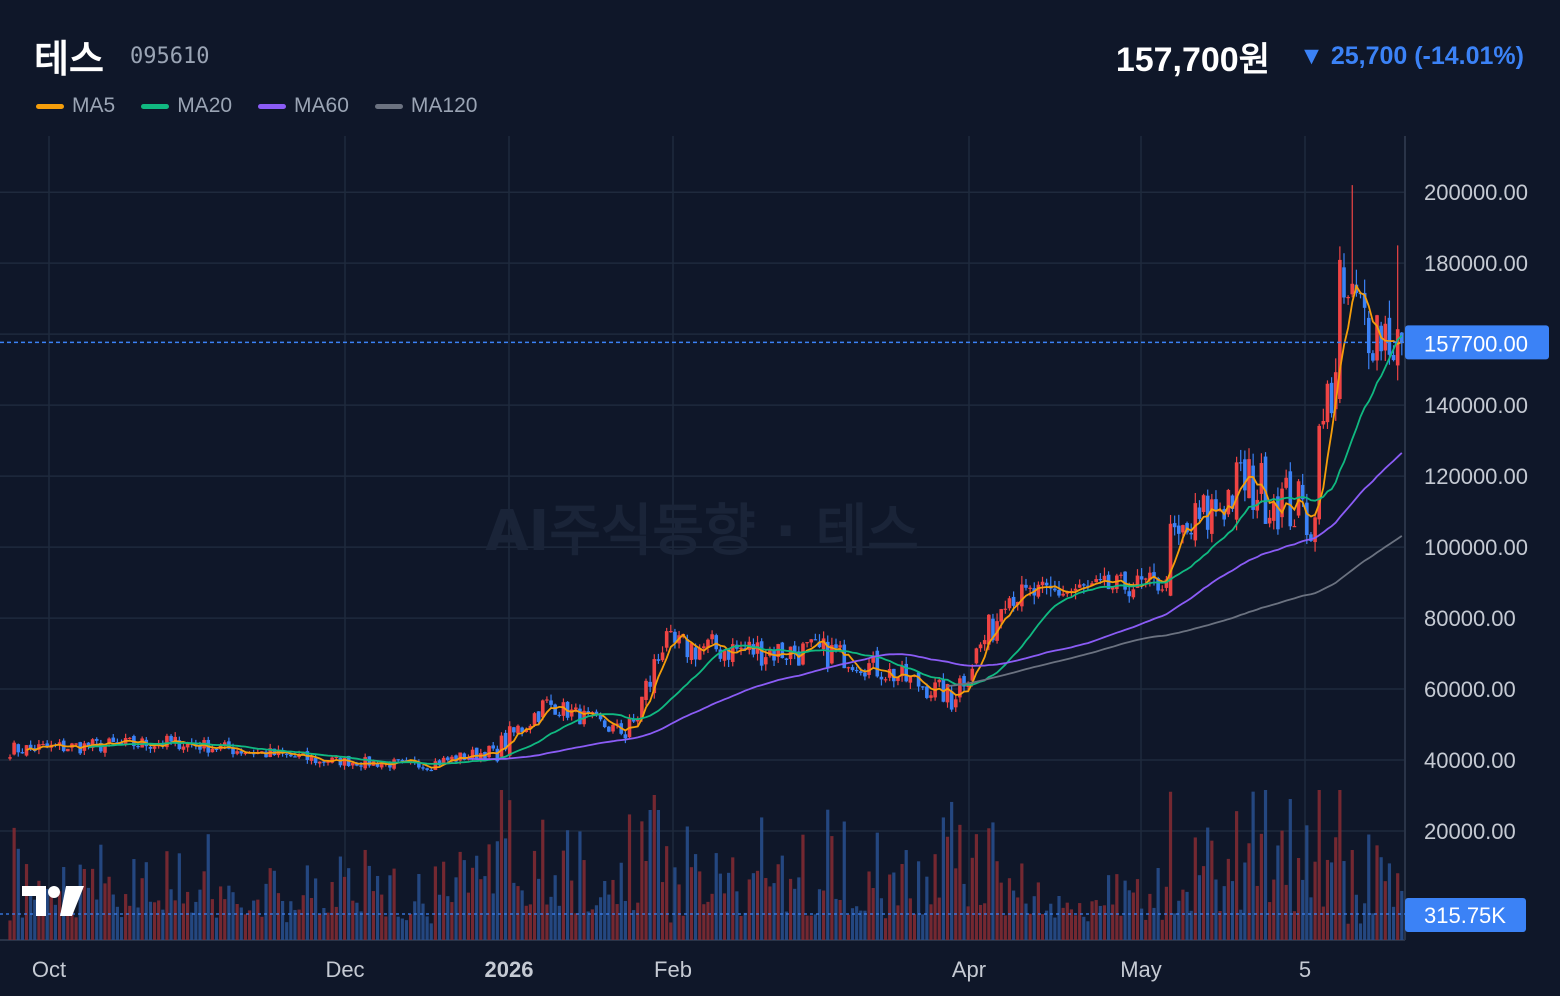  I want to click on legend-ma120: MA120, so click(425, 106).